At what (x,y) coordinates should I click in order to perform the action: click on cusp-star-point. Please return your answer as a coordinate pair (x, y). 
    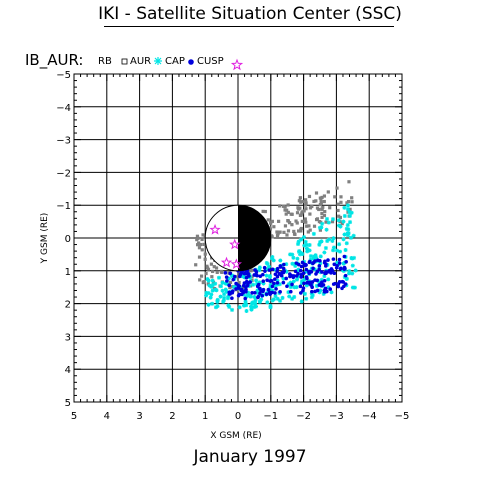
    Looking at the image, I should click on (226, 262).